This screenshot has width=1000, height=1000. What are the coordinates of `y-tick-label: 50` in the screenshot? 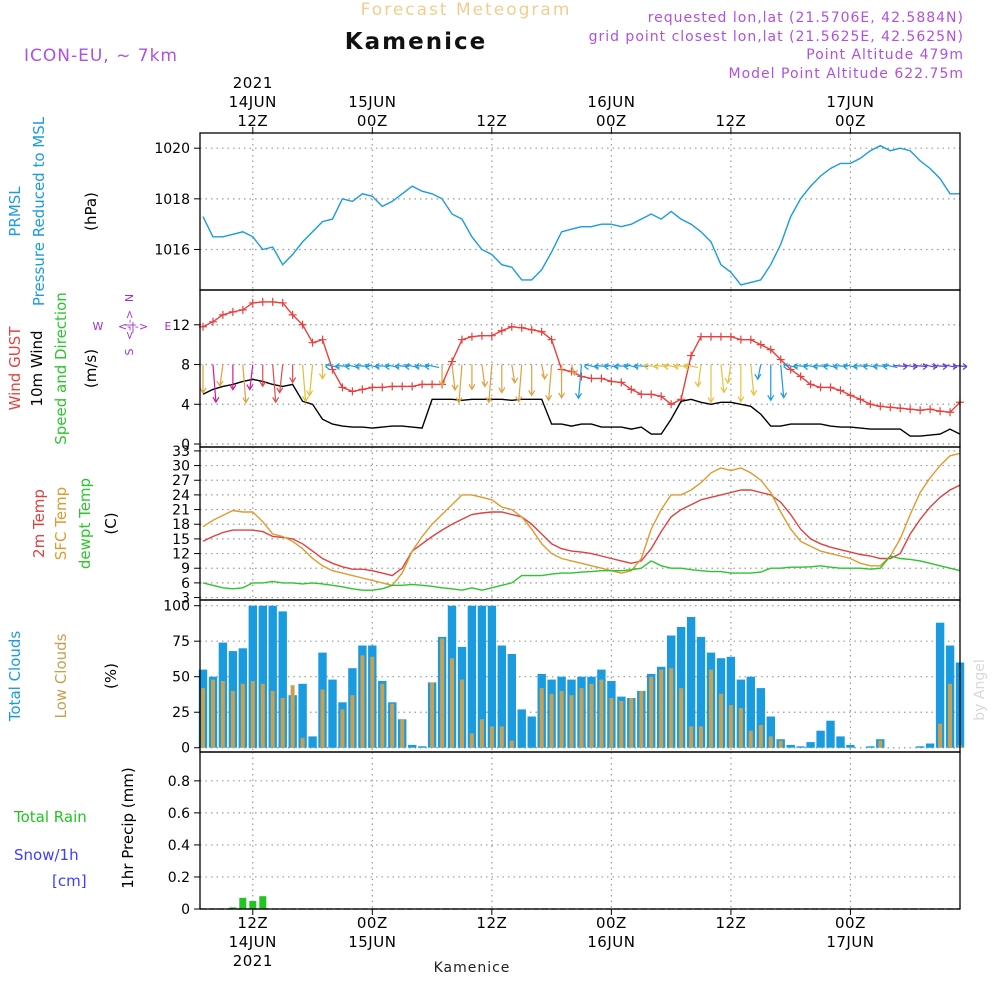 It's located at (181, 678).